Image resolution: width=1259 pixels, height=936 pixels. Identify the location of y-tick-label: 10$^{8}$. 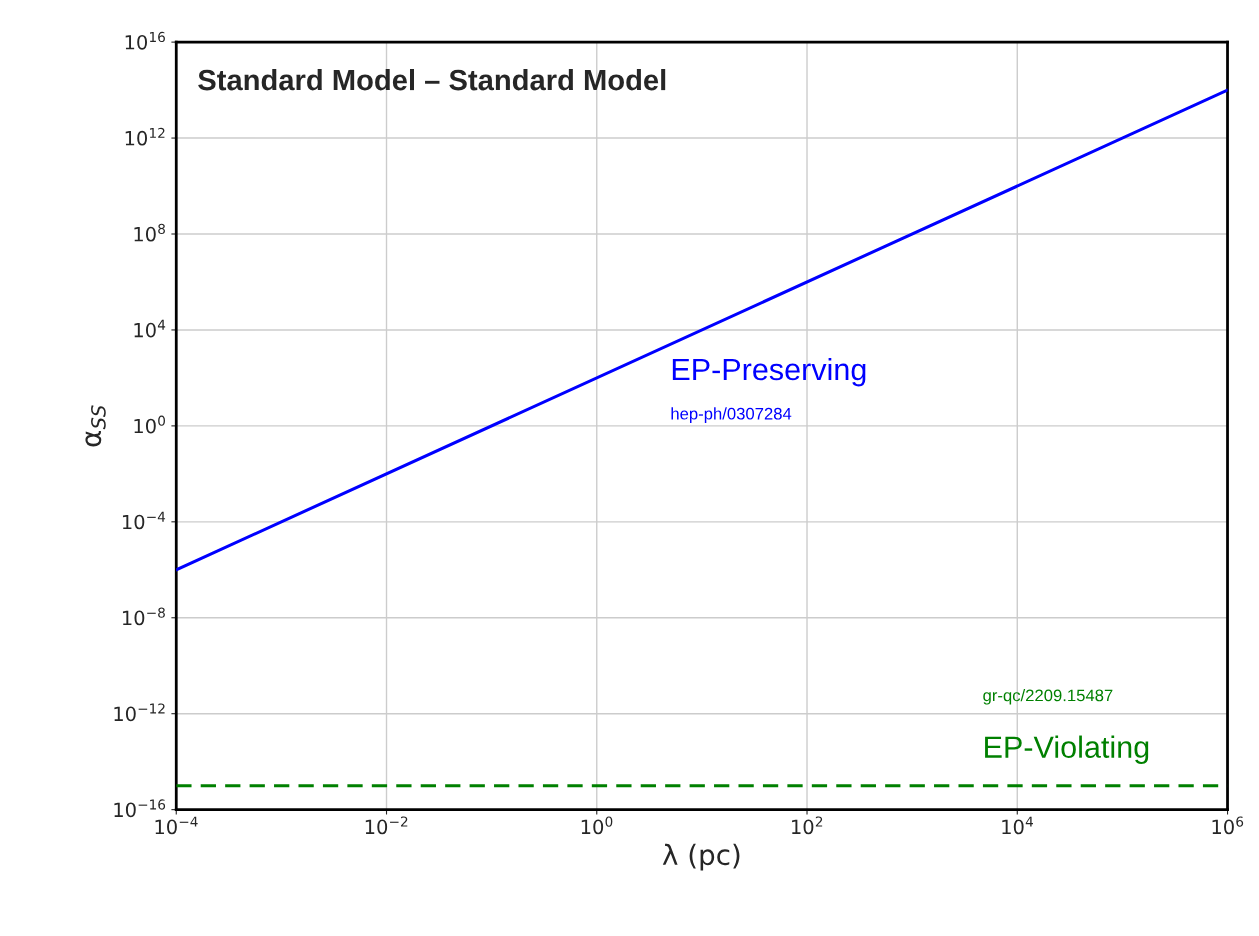
(149, 232).